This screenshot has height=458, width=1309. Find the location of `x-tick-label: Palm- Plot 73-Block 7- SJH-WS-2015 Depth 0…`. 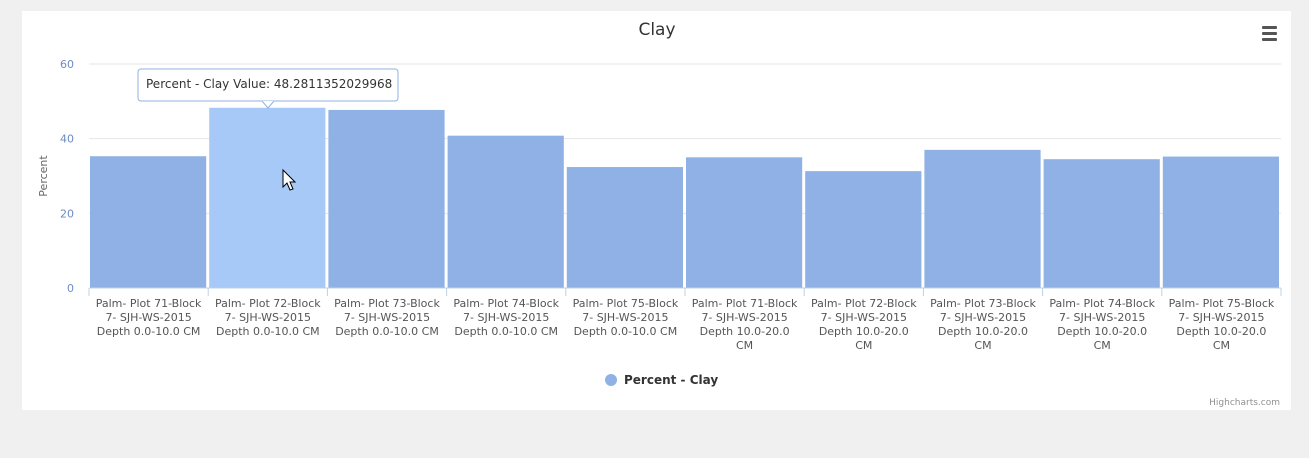

x-tick-label: Palm- Plot 73-Block 7- SJH-WS-2015 Depth 0… is located at coordinates (387, 317).